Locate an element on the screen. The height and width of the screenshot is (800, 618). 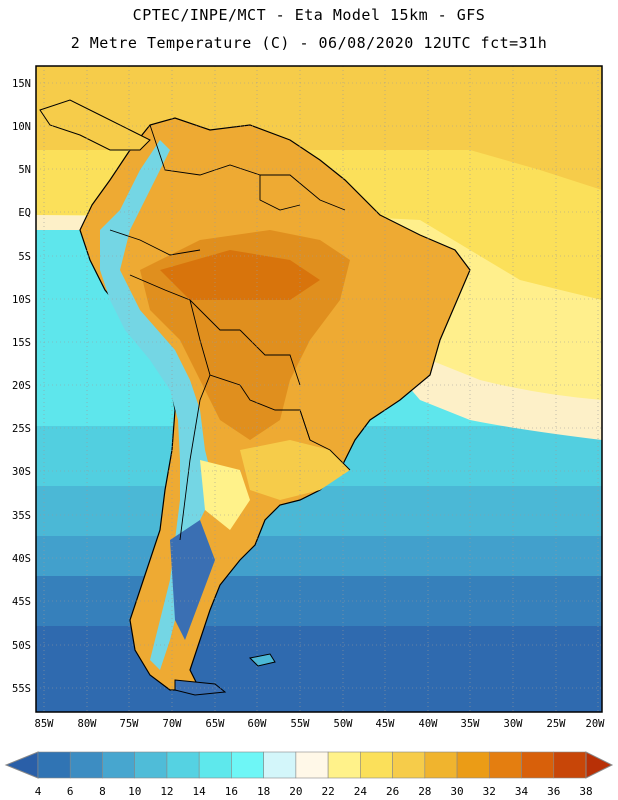
lon-label-40w: 40W is located at coordinates (429, 724).